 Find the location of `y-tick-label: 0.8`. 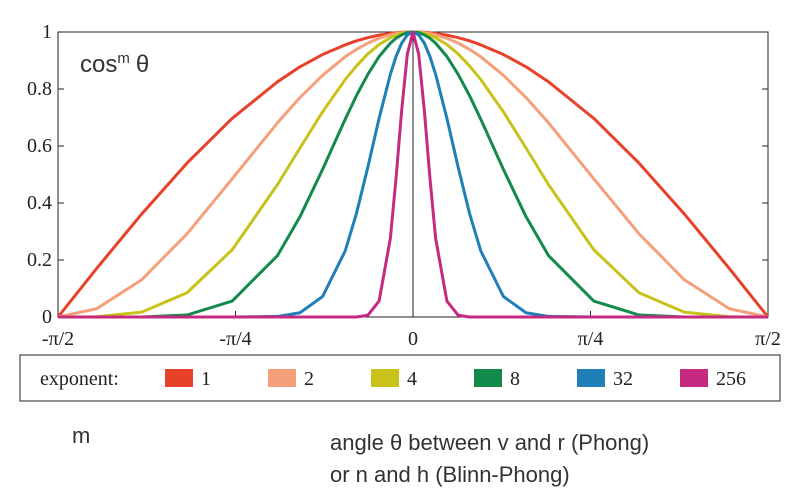

y-tick-label: 0.8 is located at coordinates (39, 89).